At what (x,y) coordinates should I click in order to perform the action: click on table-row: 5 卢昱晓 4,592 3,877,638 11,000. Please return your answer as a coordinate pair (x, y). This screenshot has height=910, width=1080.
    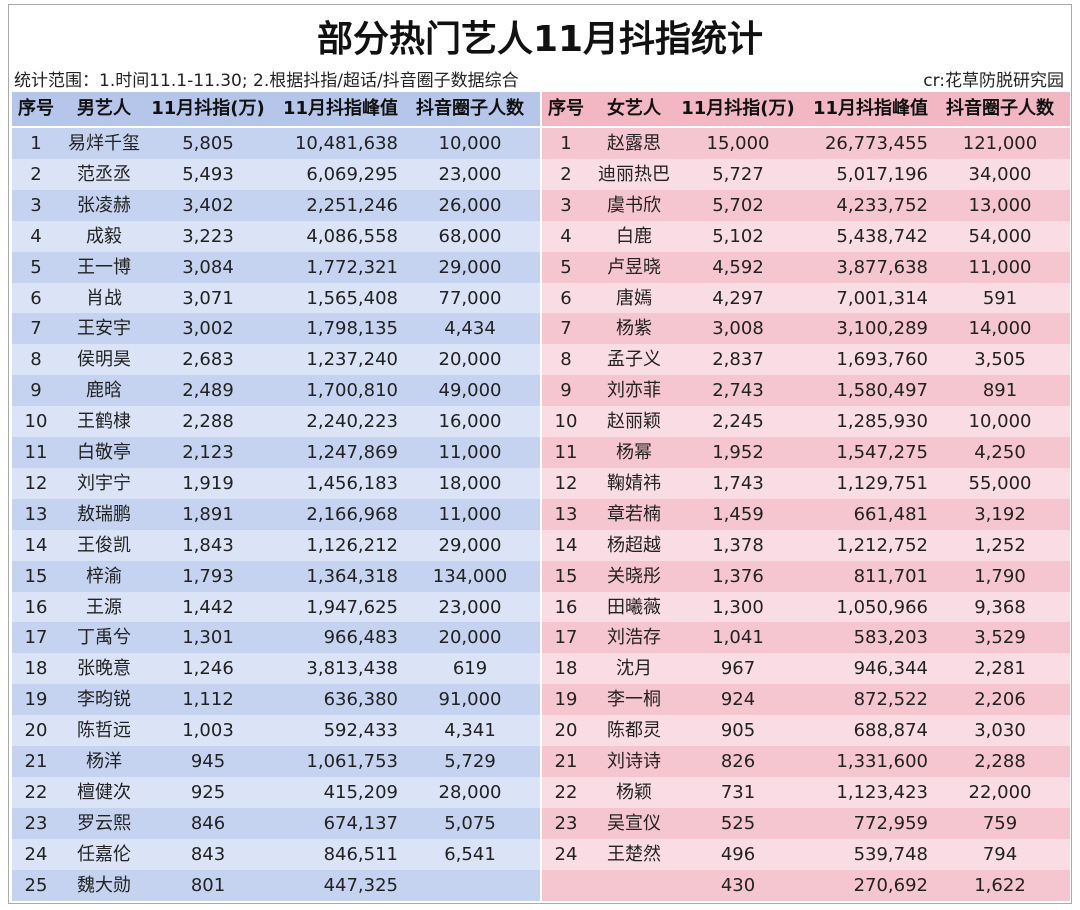
    Looking at the image, I should click on (806, 267).